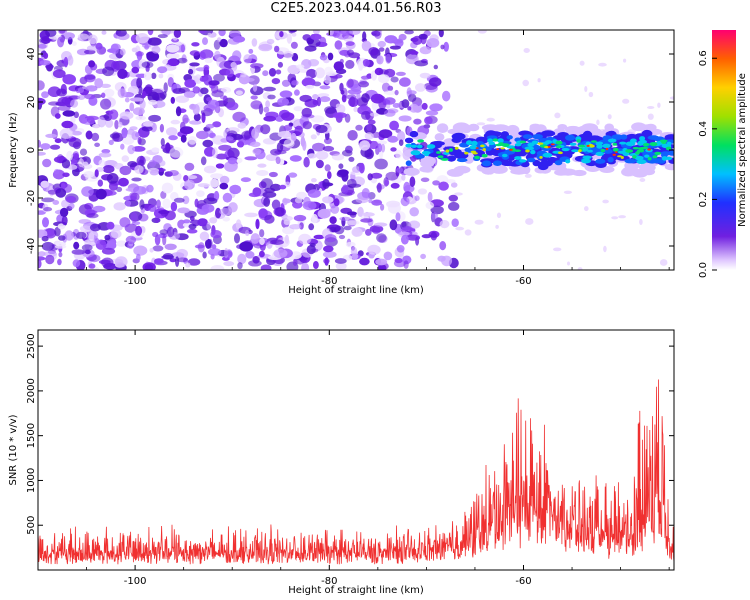 Image resolution: width=750 pixels, height=600 pixels. Describe the element at coordinates (135, 281) in the screenshot. I see `x-tick-label: -100` at that location.